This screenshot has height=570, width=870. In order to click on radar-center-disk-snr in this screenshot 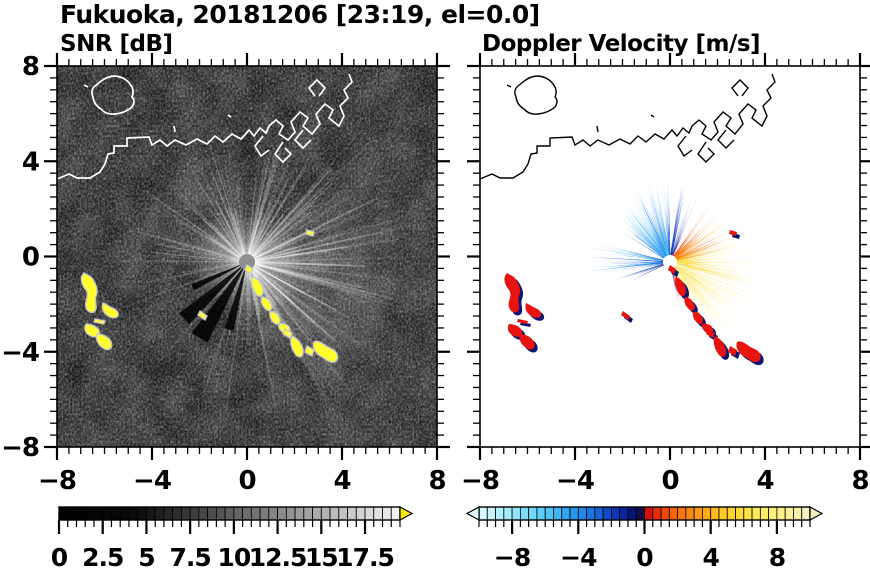, I will do `click(247, 262)`.